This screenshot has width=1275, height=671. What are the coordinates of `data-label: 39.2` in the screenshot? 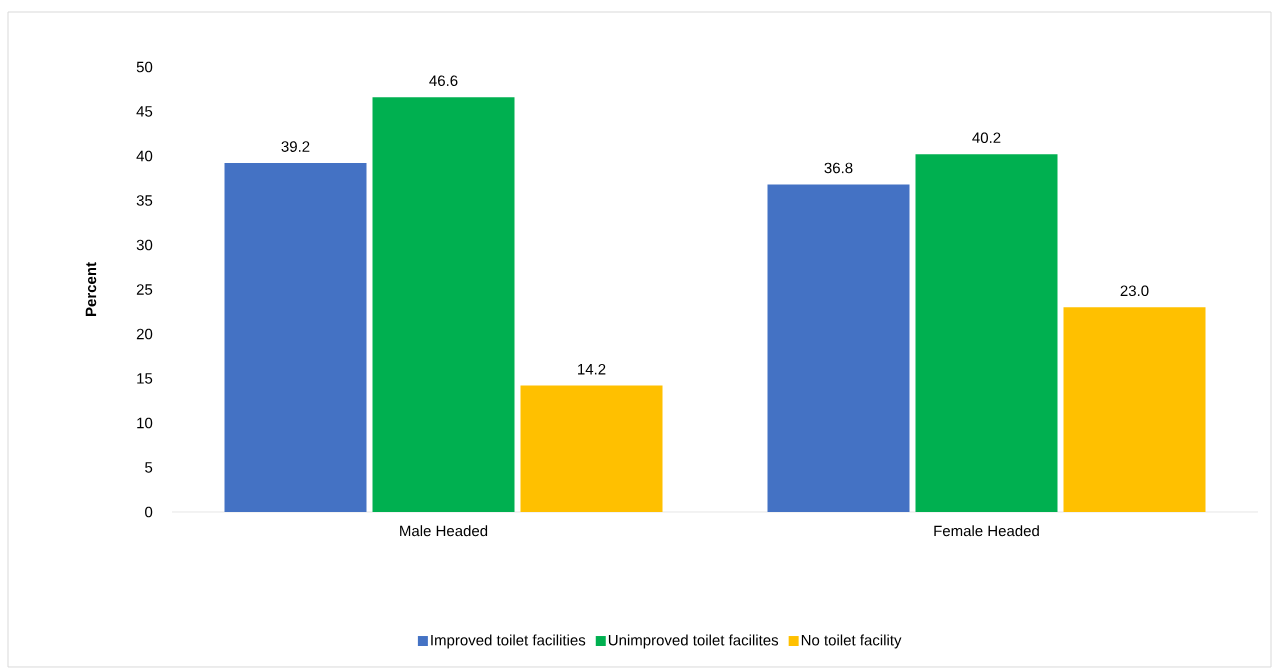 It's located at (295, 146).